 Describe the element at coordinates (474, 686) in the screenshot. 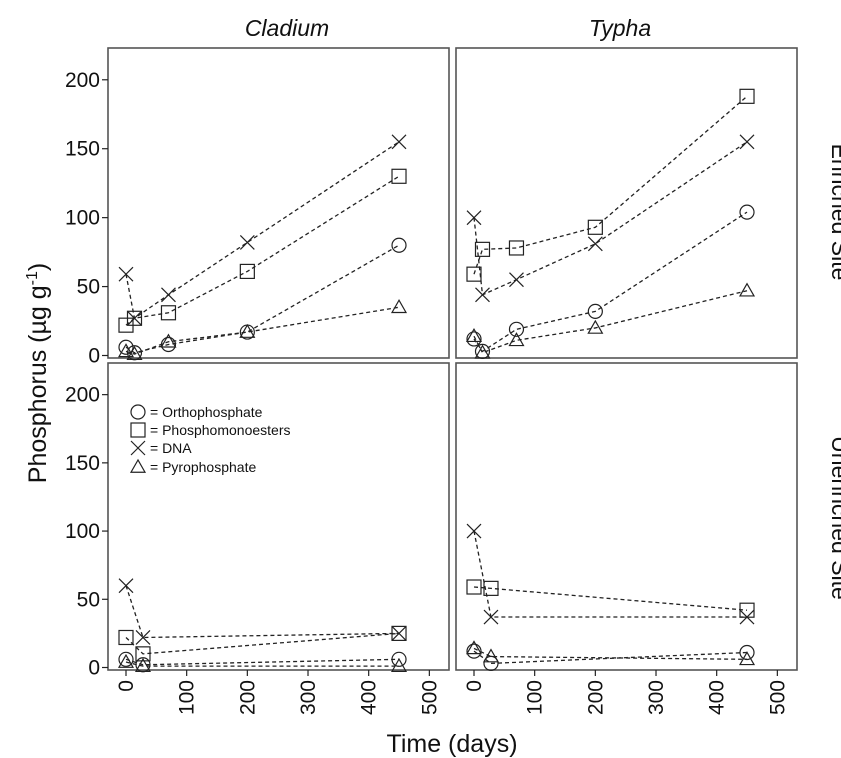

I see `x-tick-label: 0` at that location.